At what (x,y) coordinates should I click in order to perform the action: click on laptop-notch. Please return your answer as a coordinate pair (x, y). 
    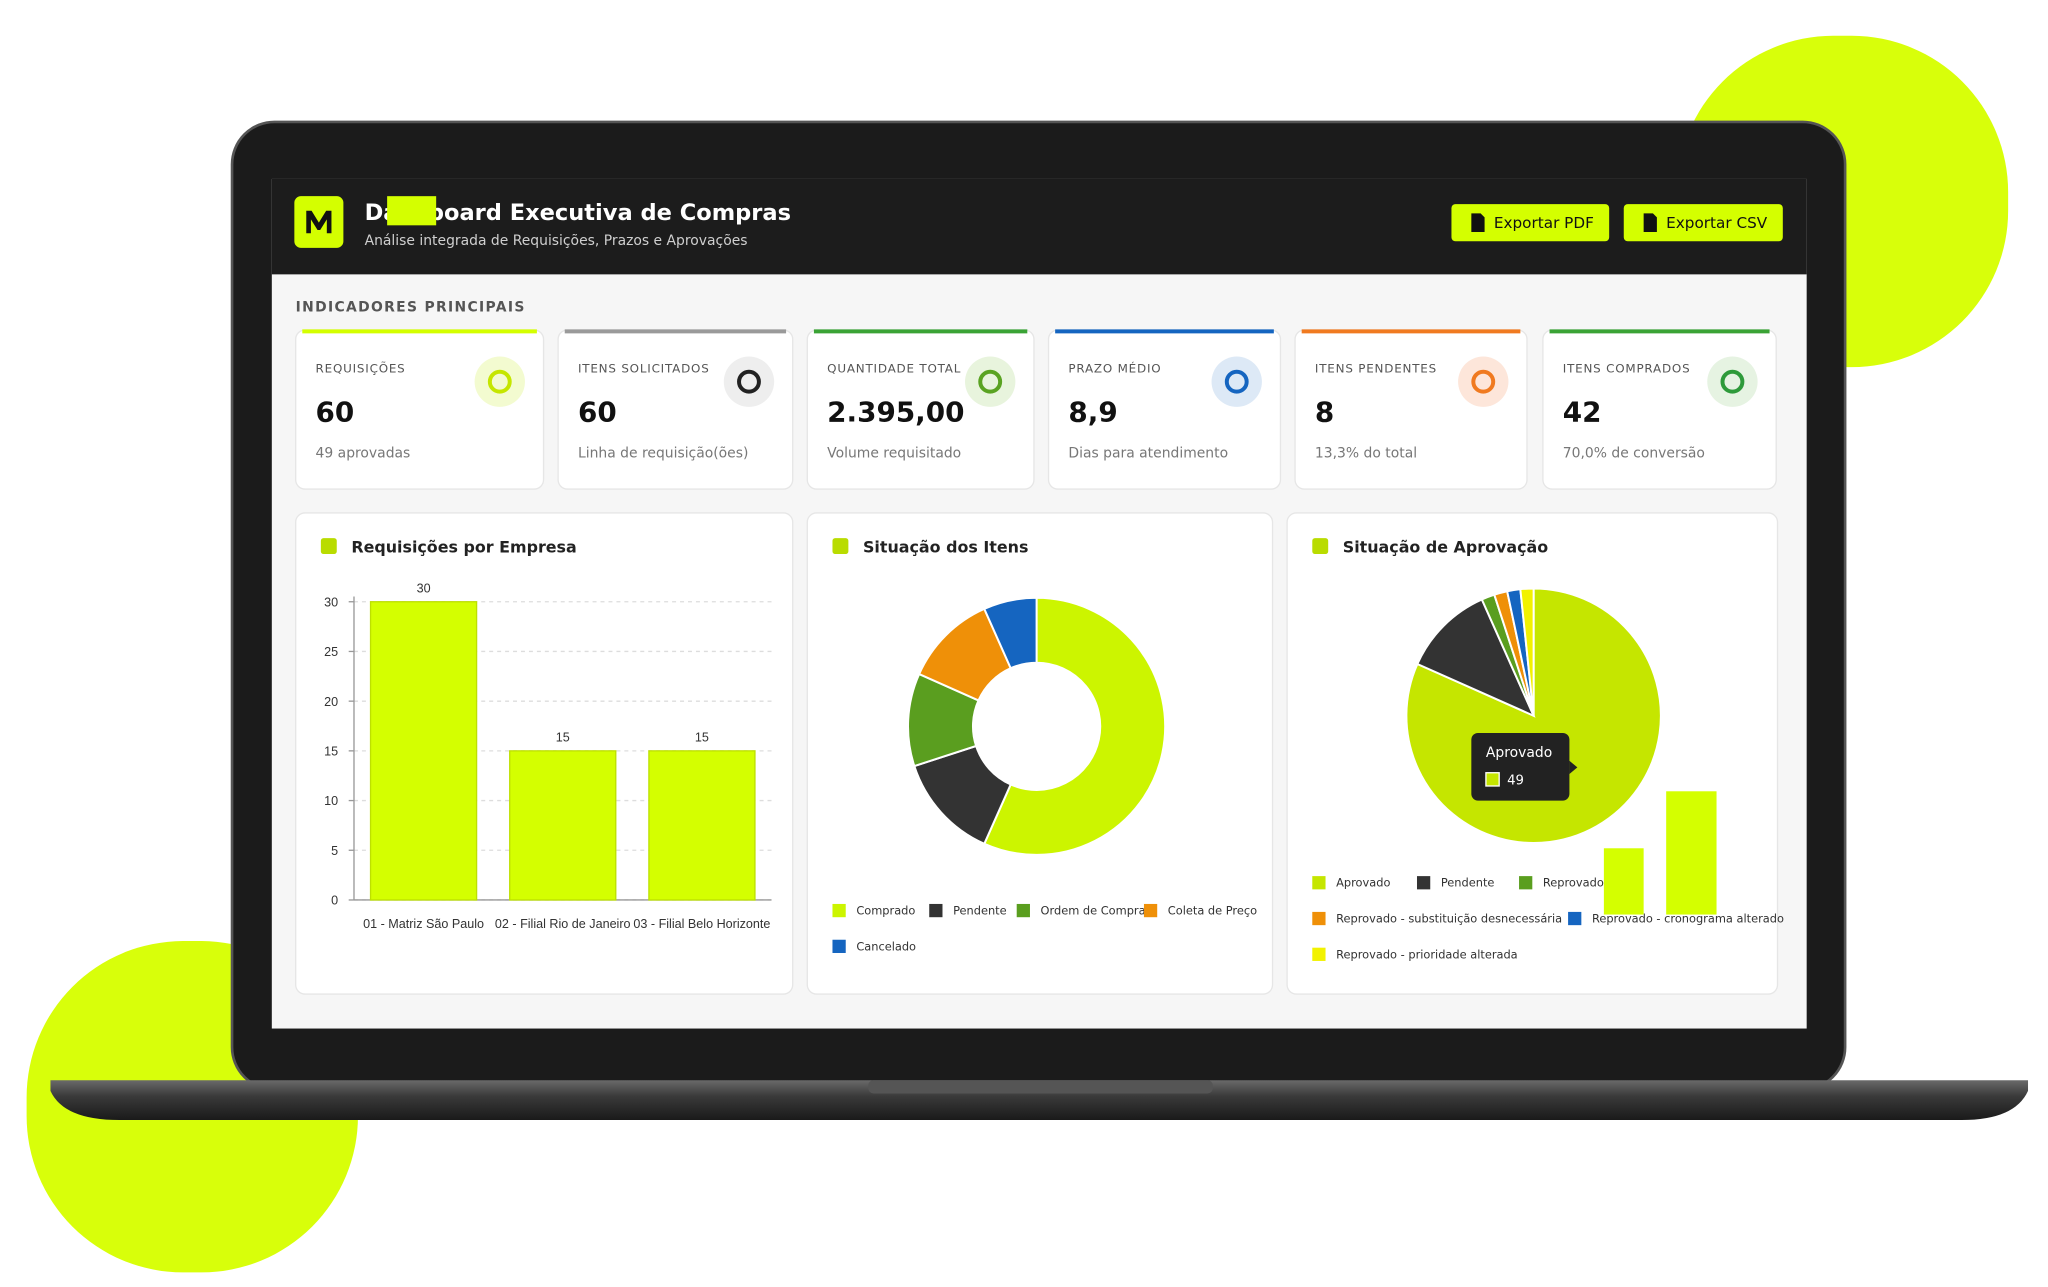
    Looking at the image, I should click on (1040, 1087).